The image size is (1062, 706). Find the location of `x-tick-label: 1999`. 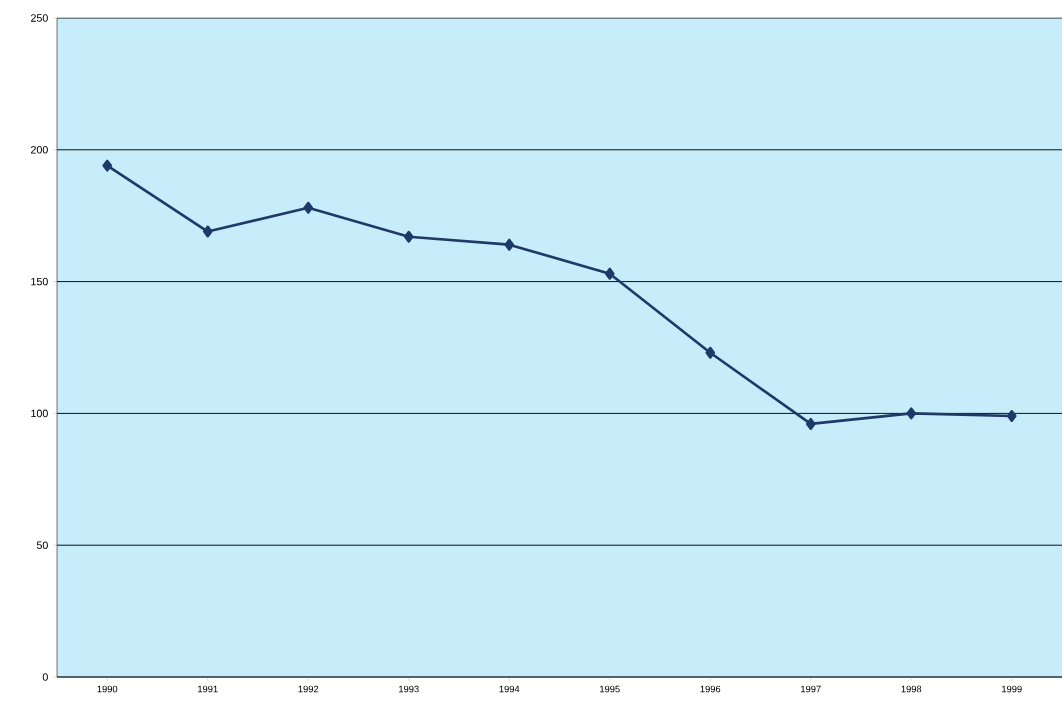

x-tick-label: 1999 is located at coordinates (1012, 689).